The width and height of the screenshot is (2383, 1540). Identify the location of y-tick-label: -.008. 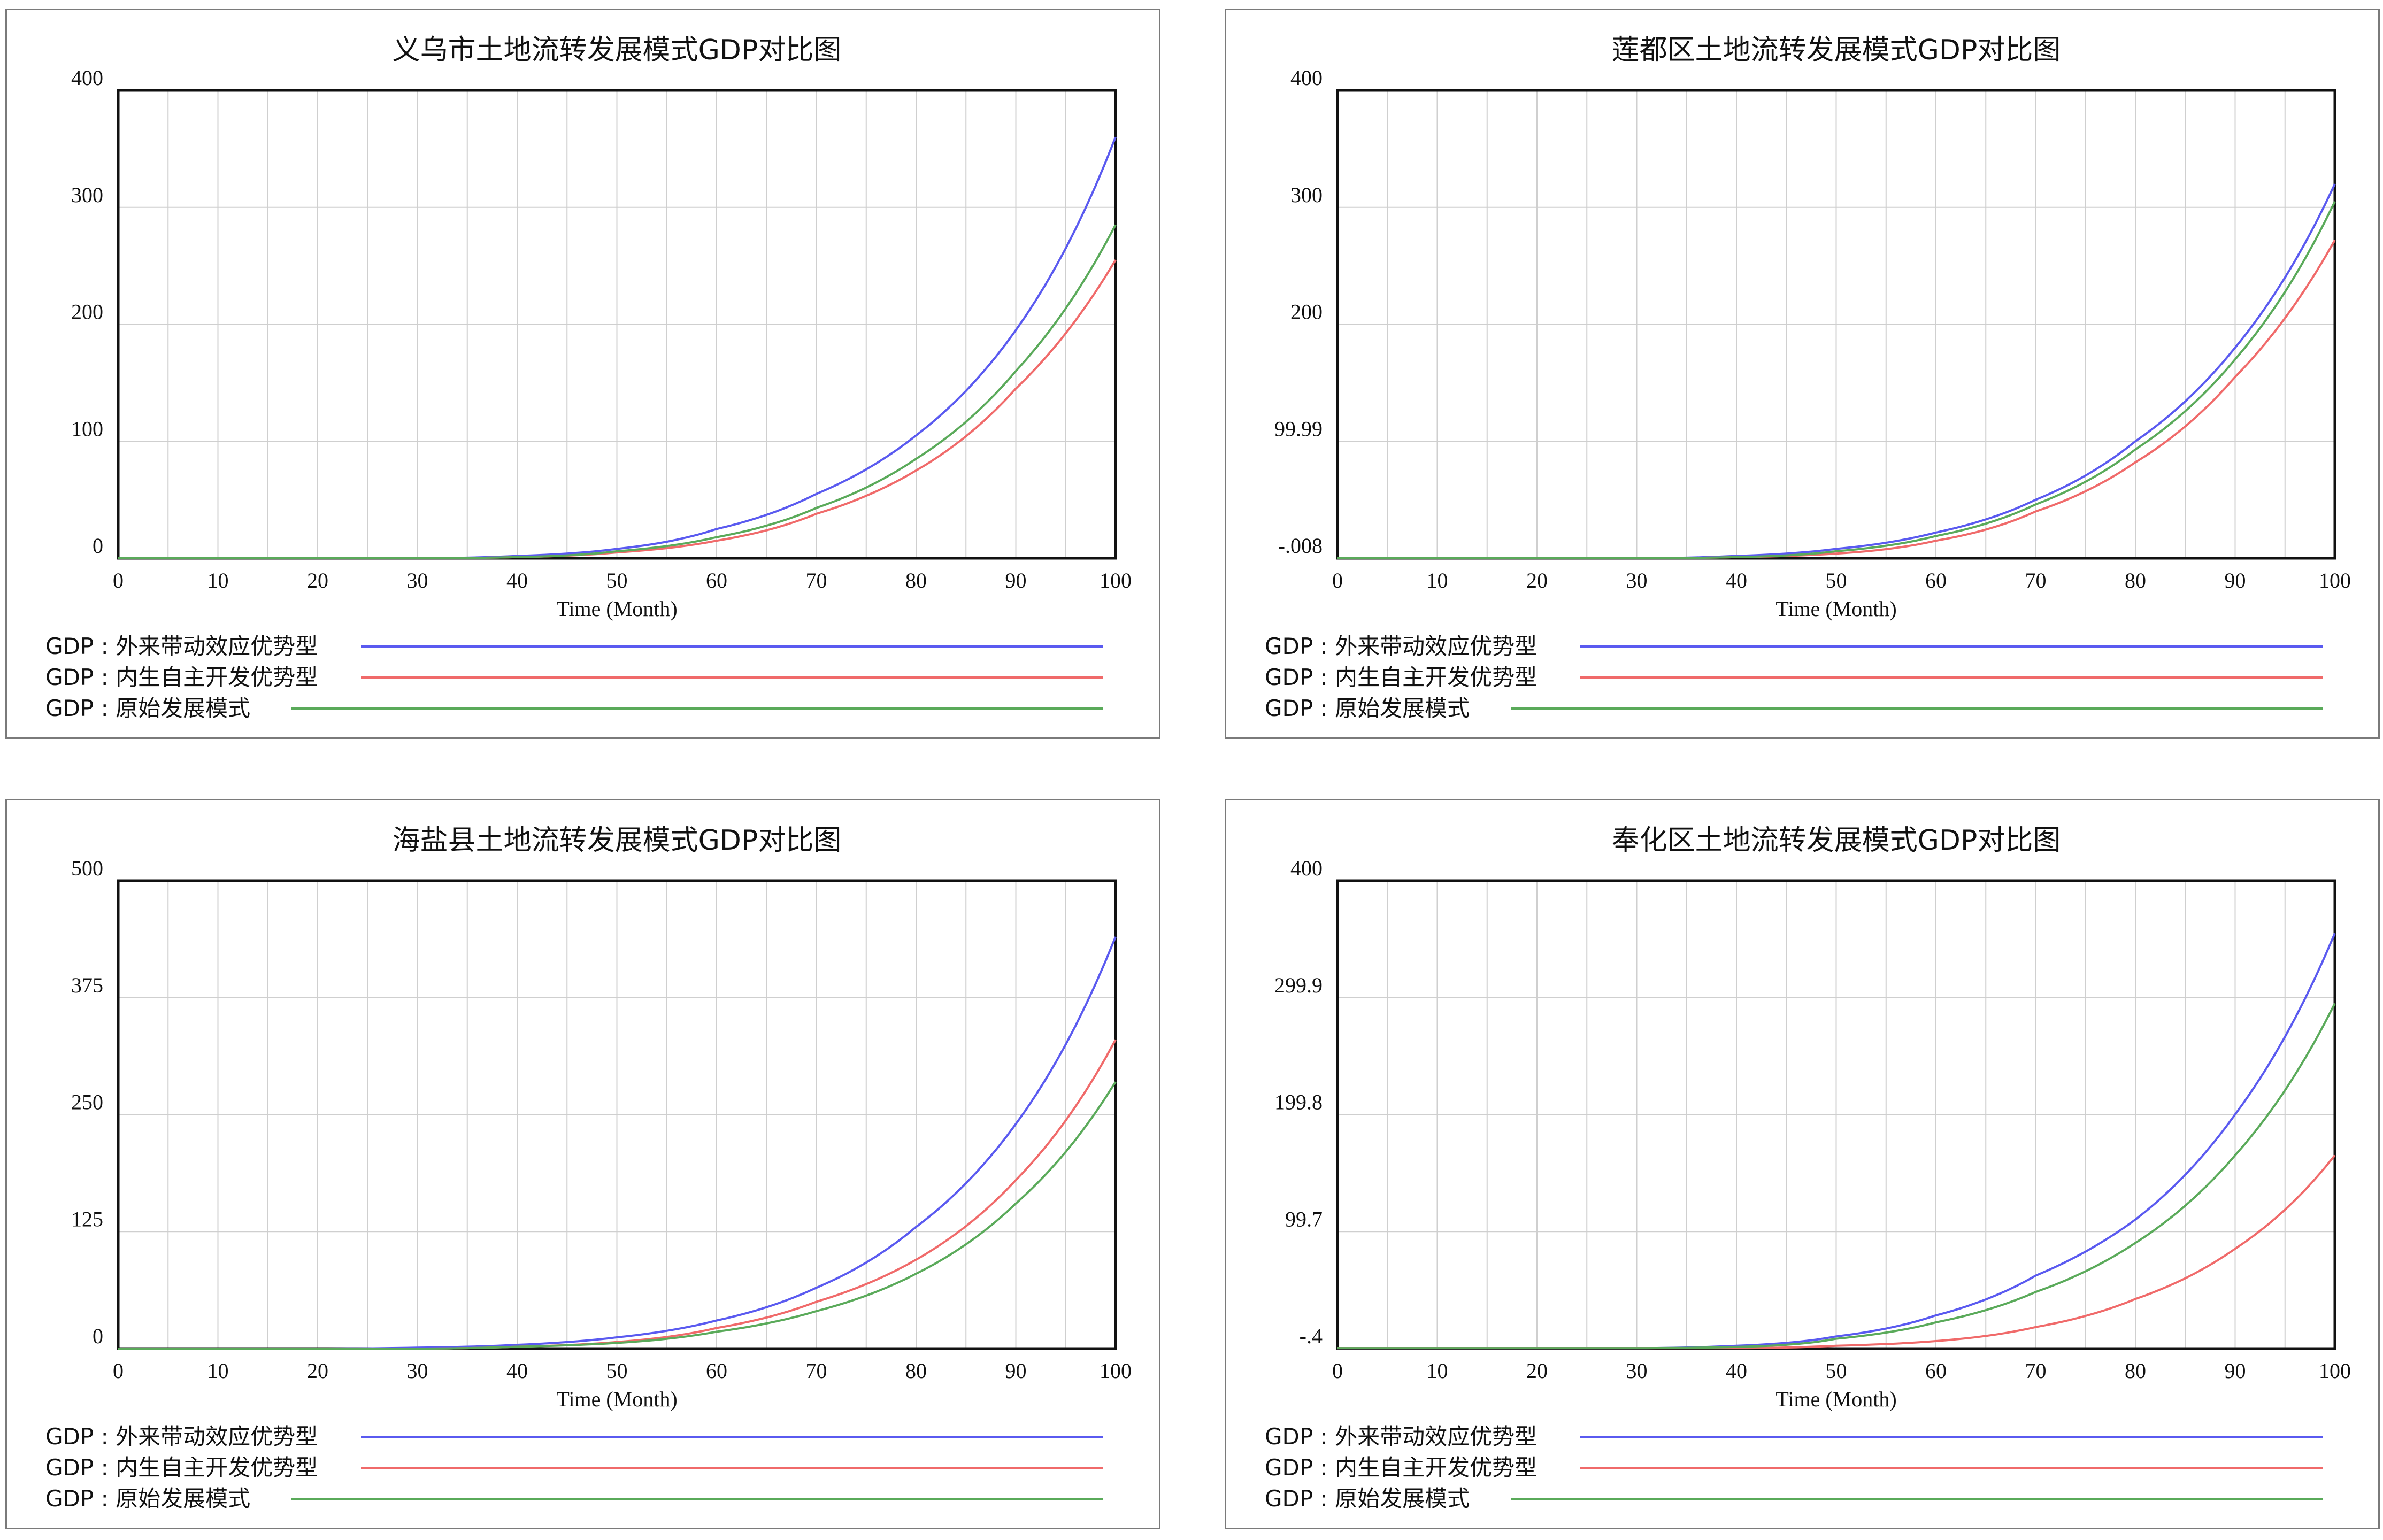
(1300, 546).